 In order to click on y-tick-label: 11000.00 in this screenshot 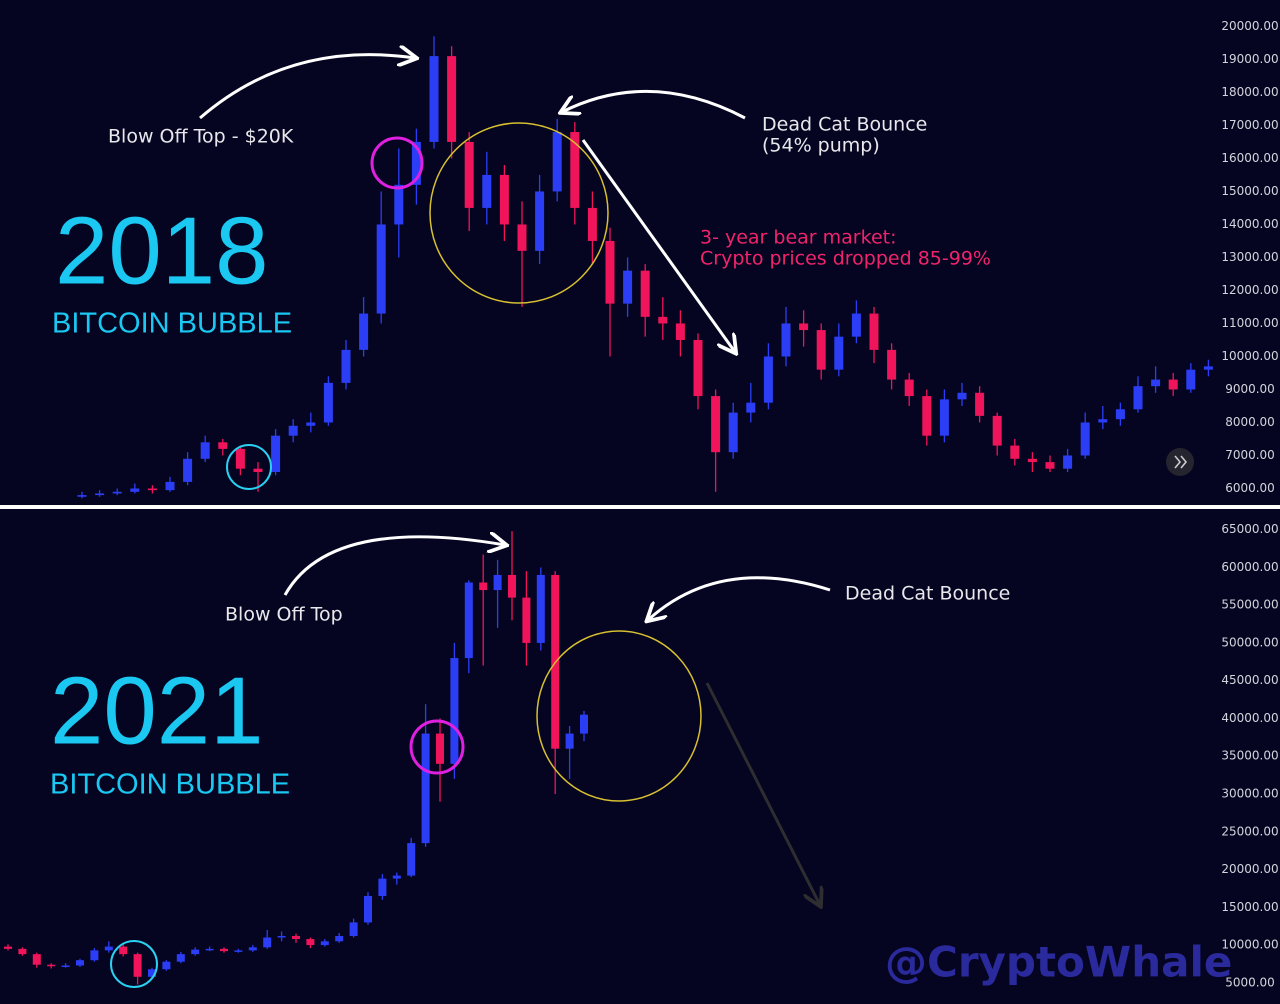, I will do `click(1249, 323)`.